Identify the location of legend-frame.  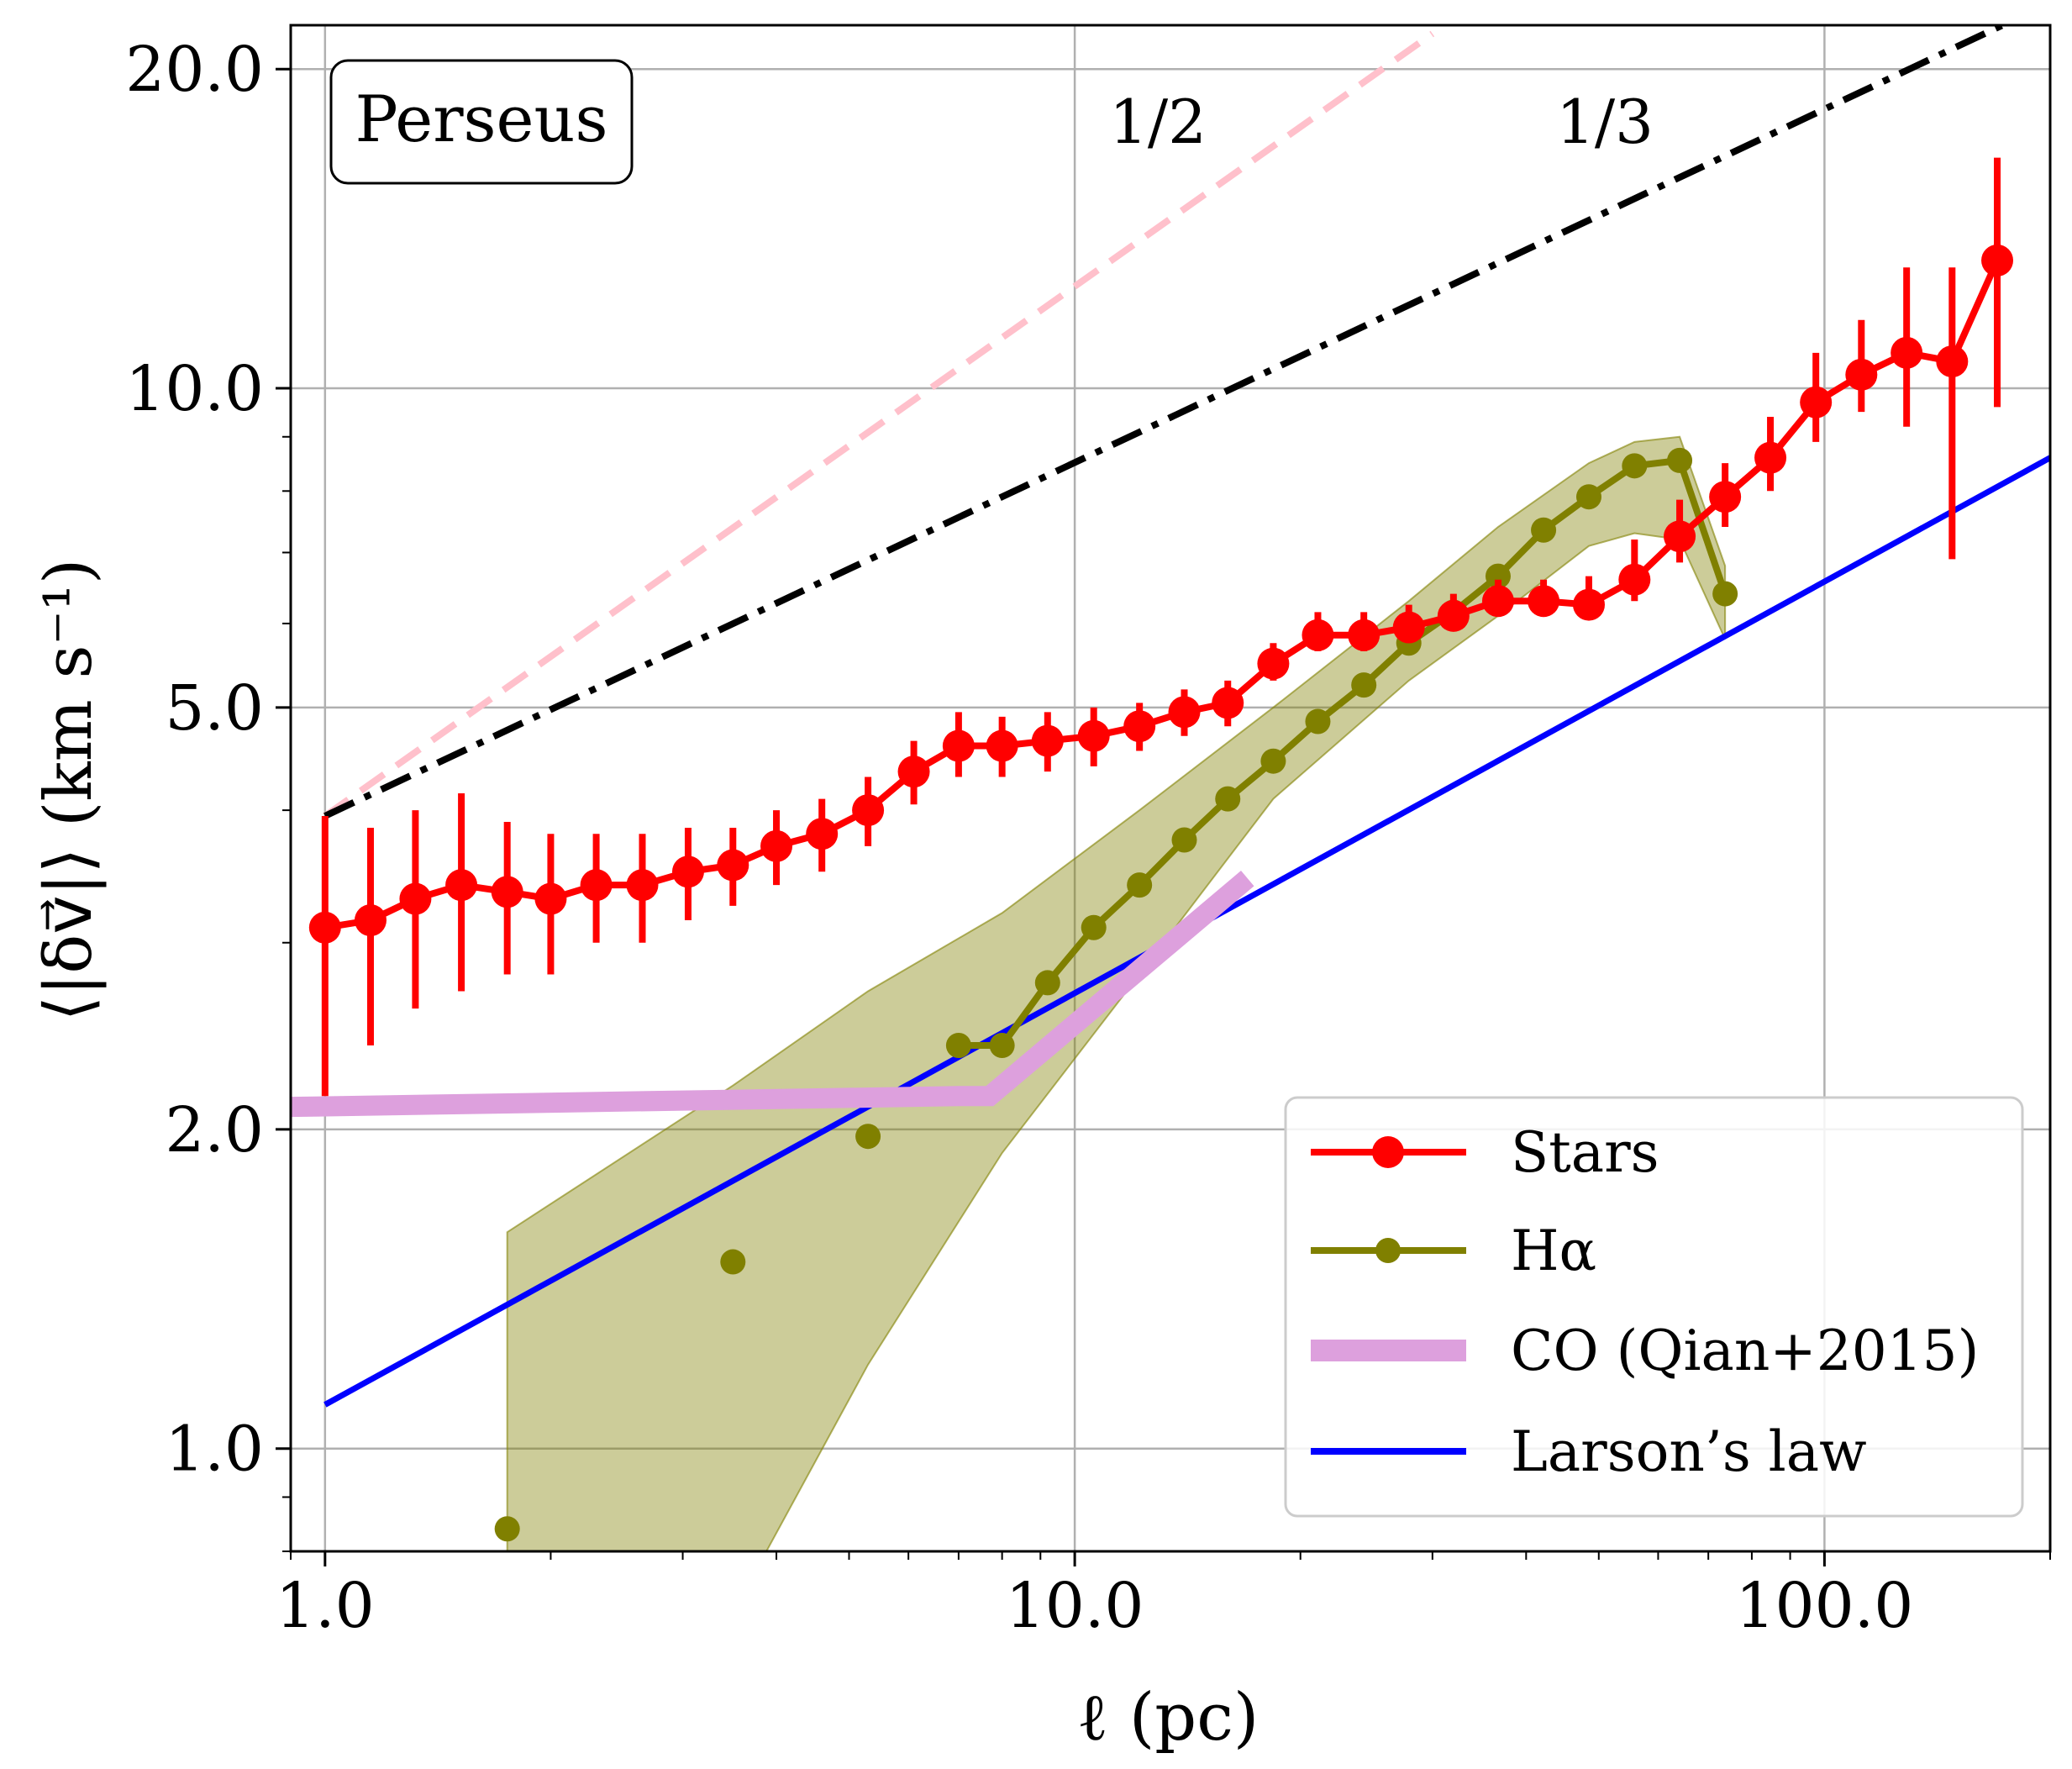
(1654, 1307).